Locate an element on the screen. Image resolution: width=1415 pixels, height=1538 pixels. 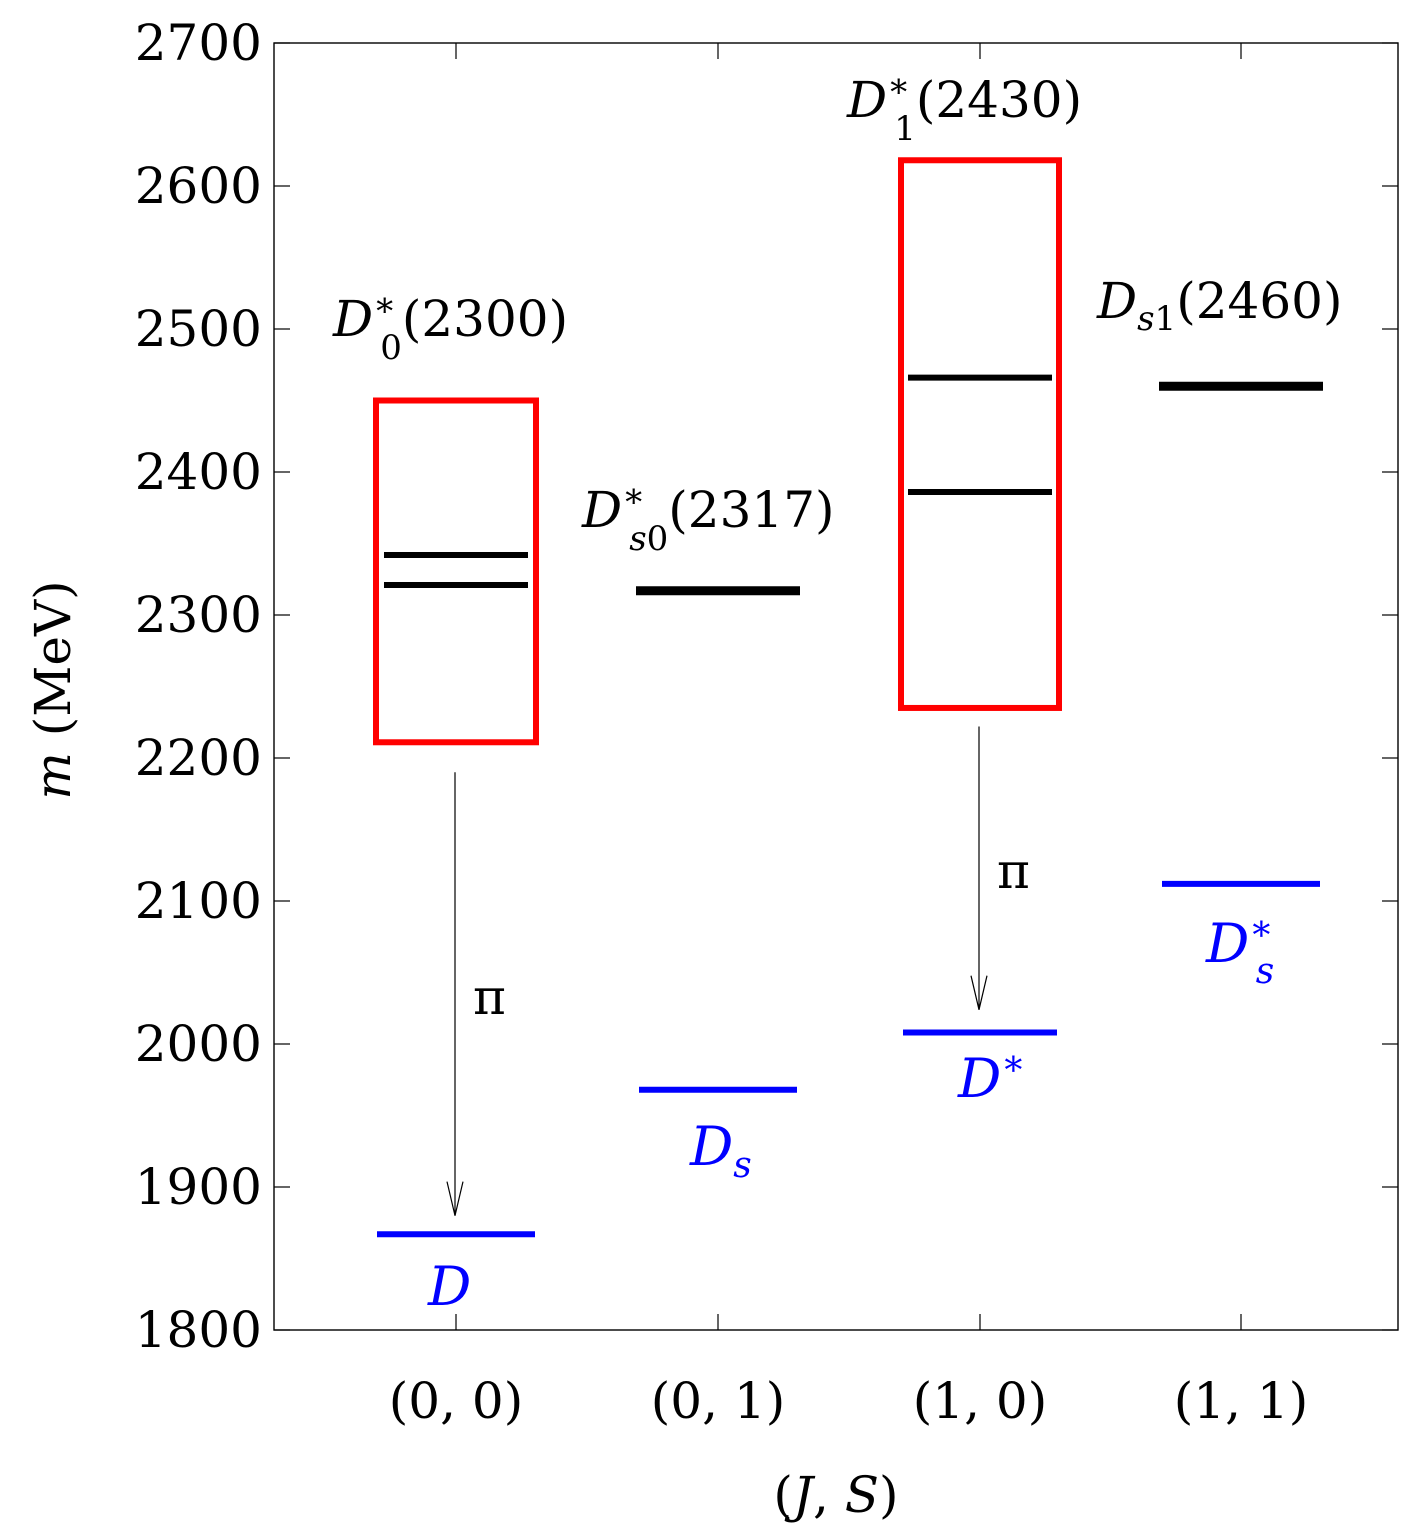
y-tick-label: 1800 is located at coordinates (198, 1330).